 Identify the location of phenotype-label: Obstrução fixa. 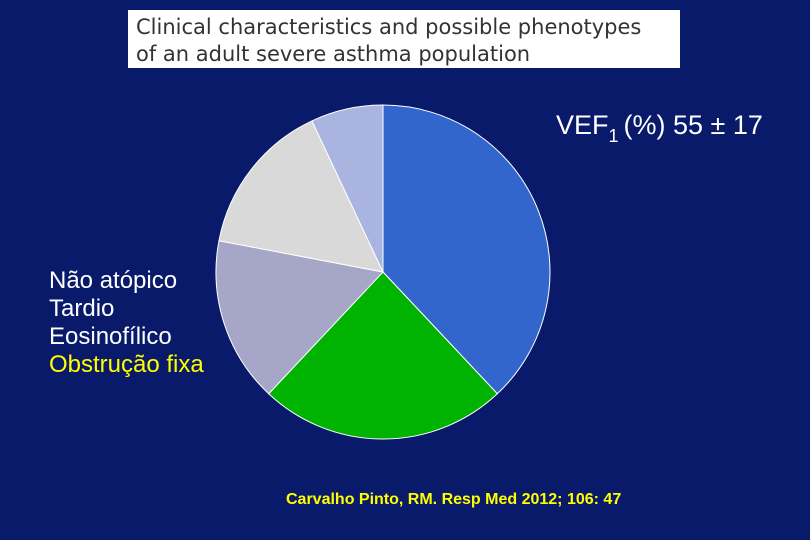
(126, 364).